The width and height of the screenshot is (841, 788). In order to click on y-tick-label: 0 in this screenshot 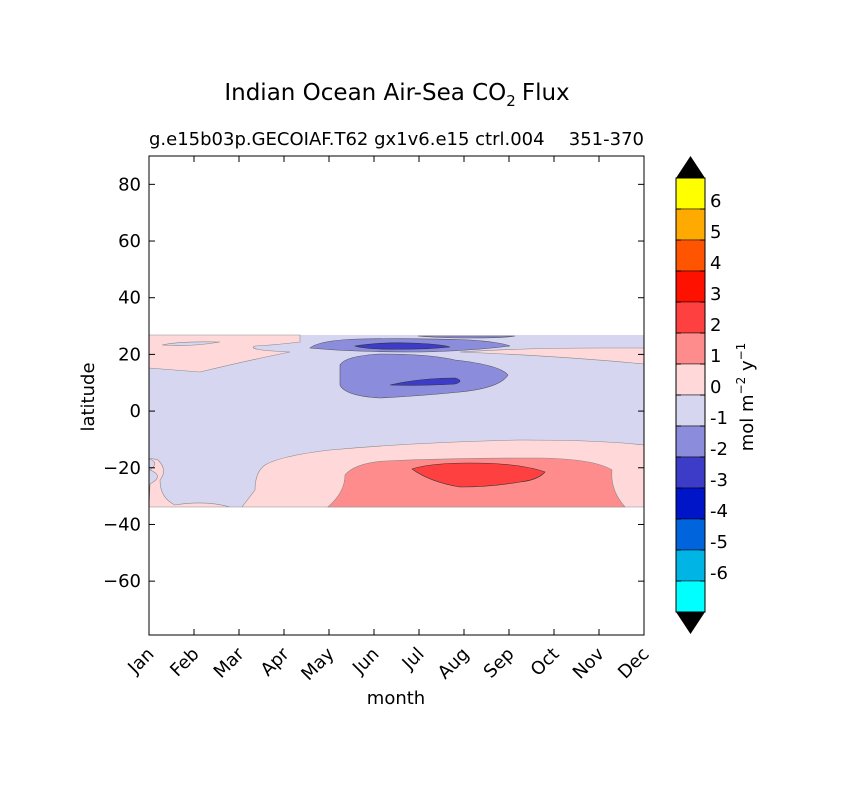, I will do `click(135, 411)`.